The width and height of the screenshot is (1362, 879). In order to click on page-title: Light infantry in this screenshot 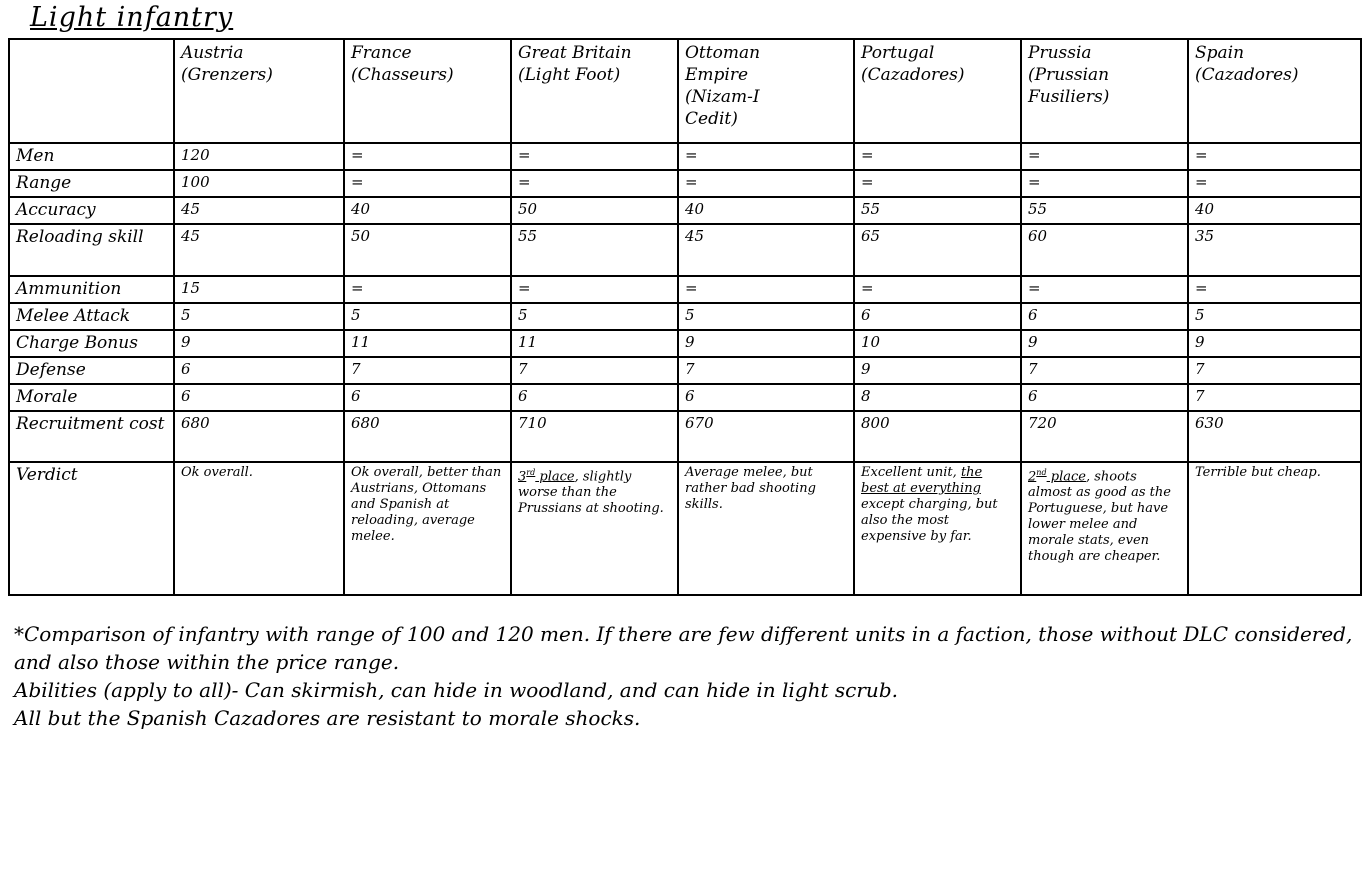, I will do `click(132, 17)`.